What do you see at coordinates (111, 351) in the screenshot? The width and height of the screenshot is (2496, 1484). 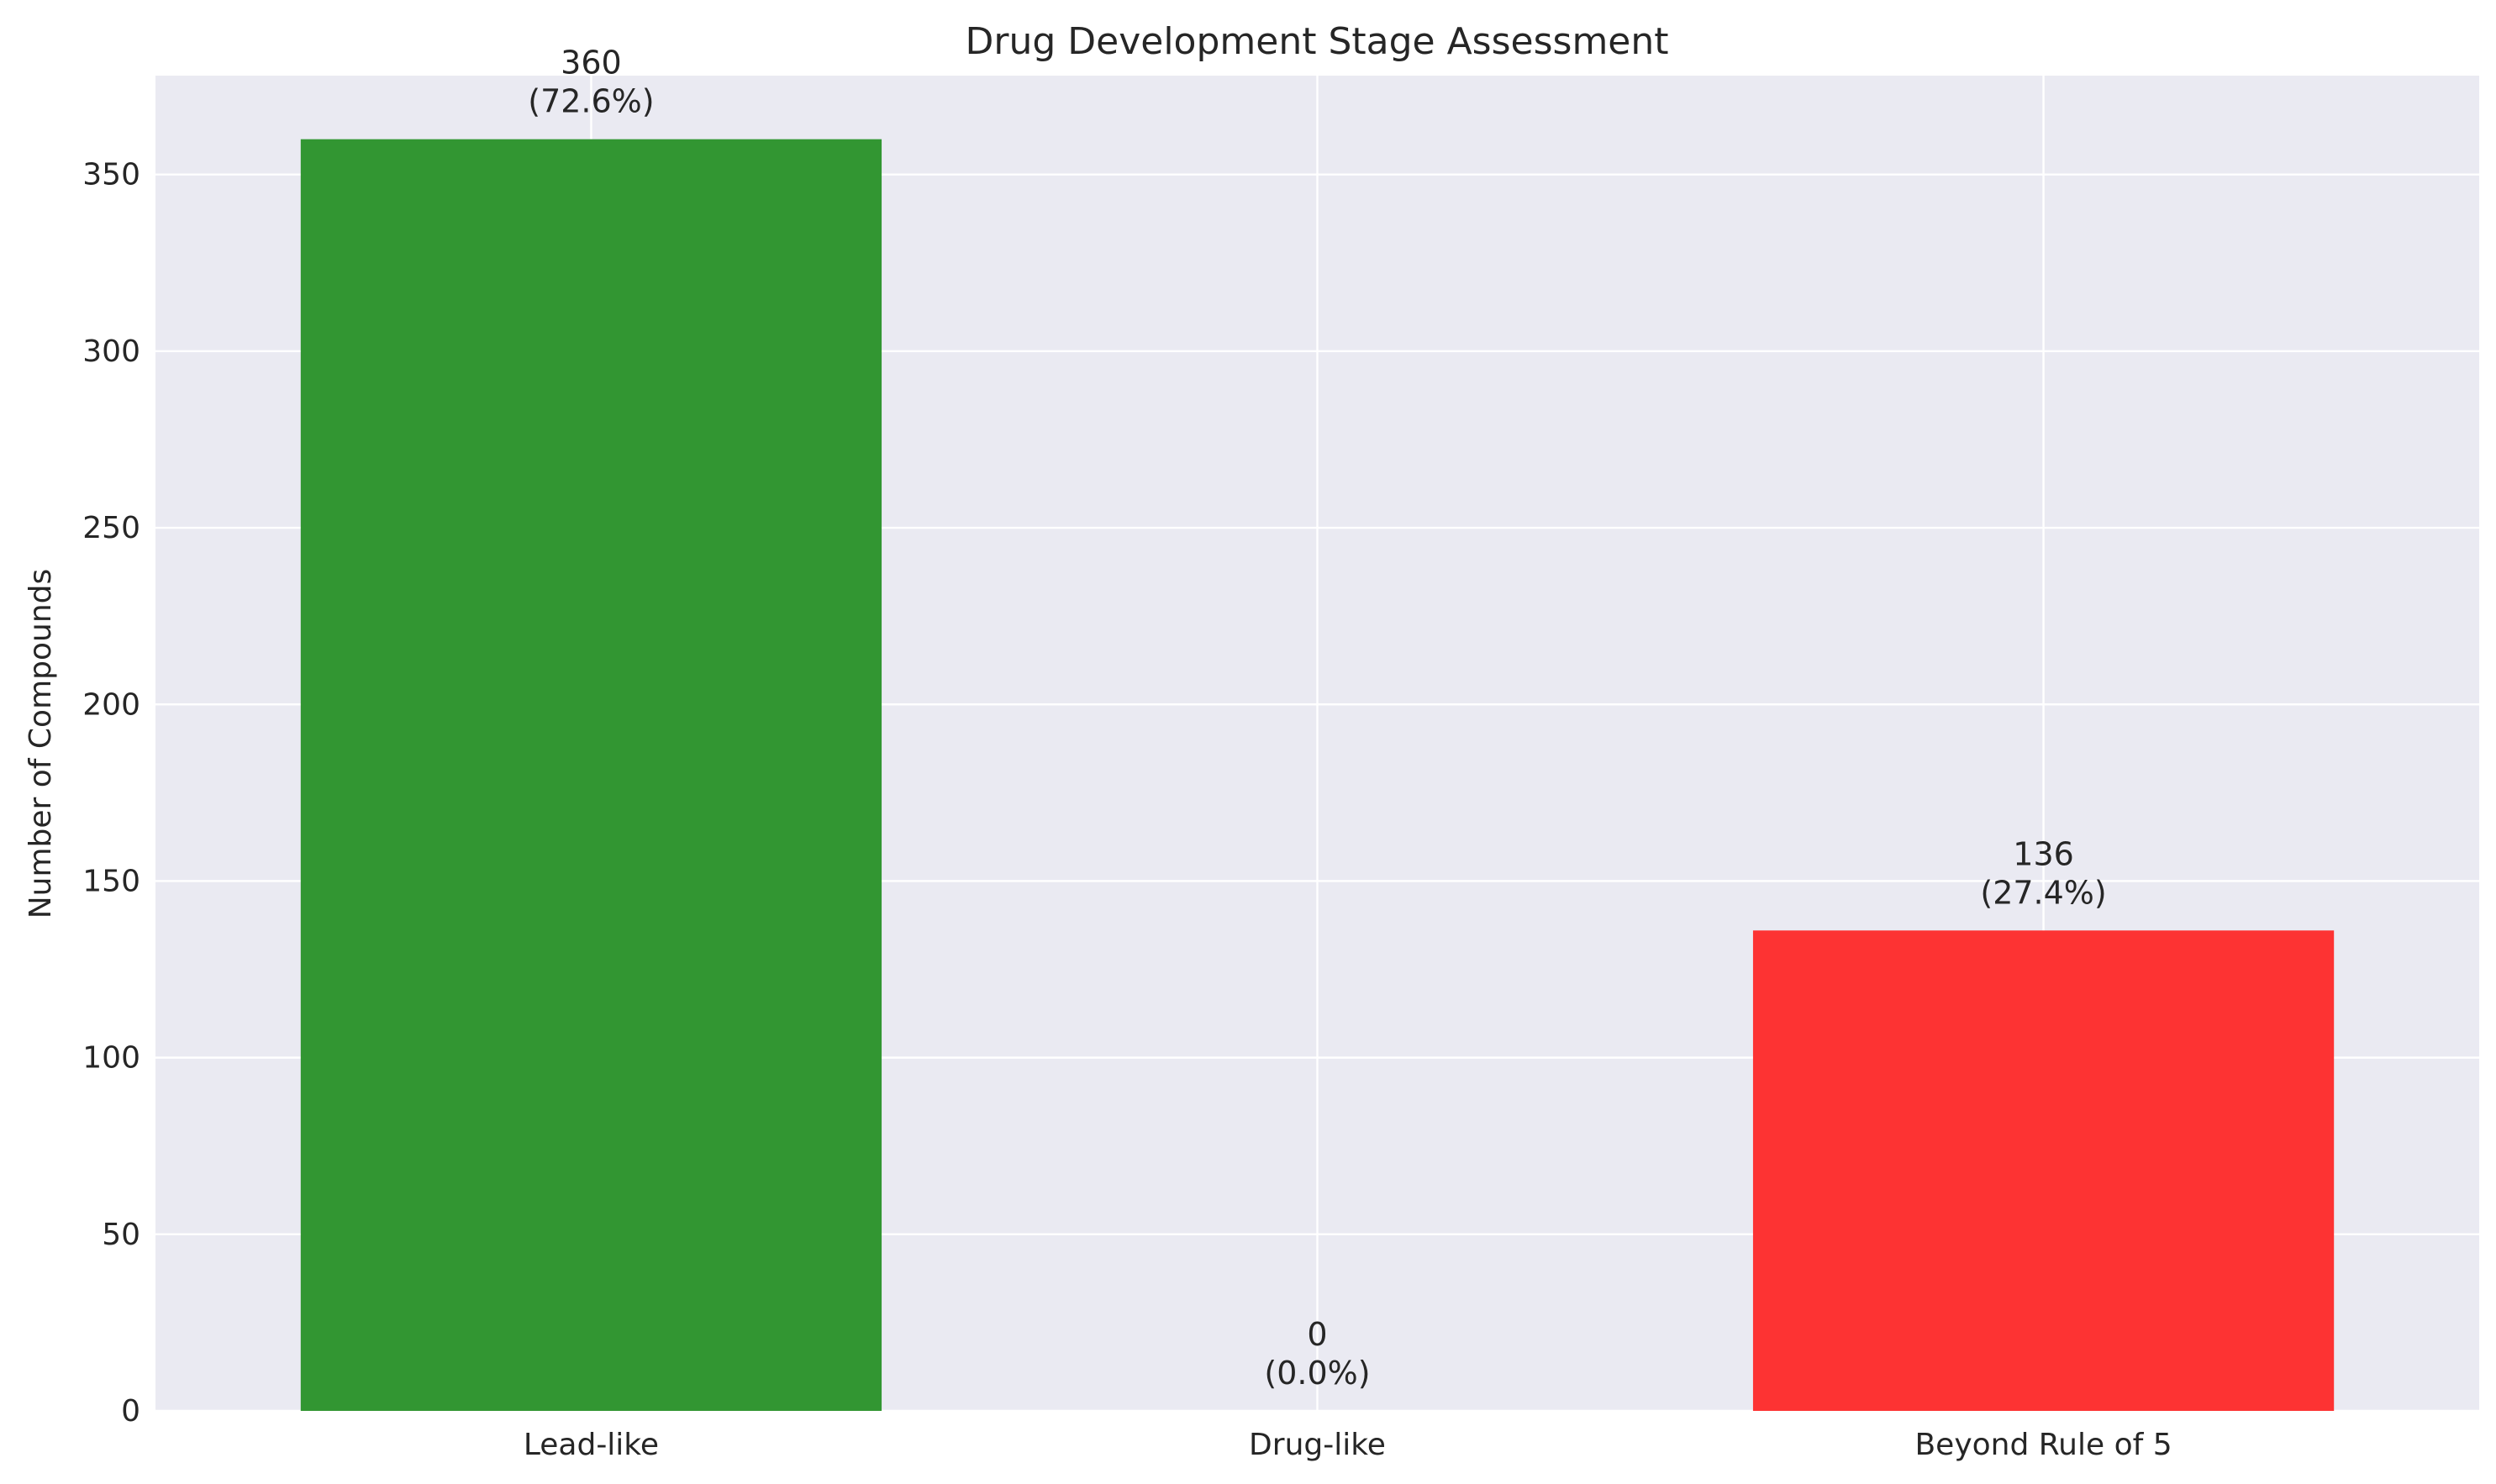 I see `y-tick-label: 300` at bounding box center [111, 351].